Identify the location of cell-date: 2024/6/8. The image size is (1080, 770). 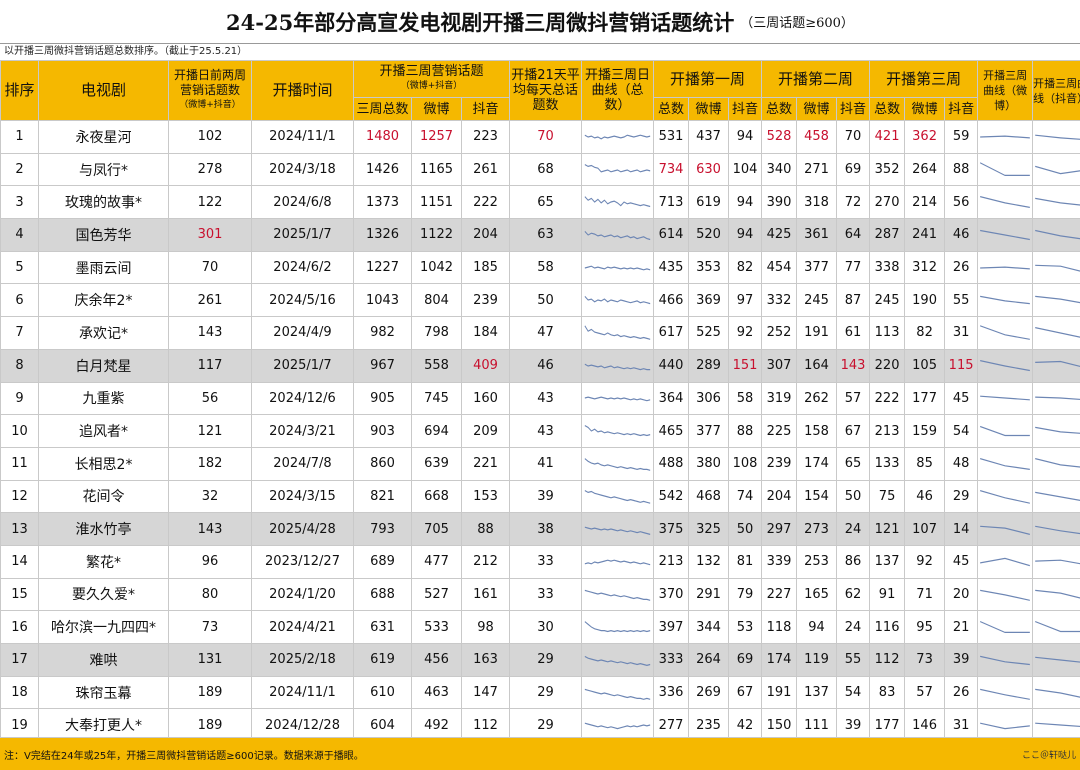
(302, 202).